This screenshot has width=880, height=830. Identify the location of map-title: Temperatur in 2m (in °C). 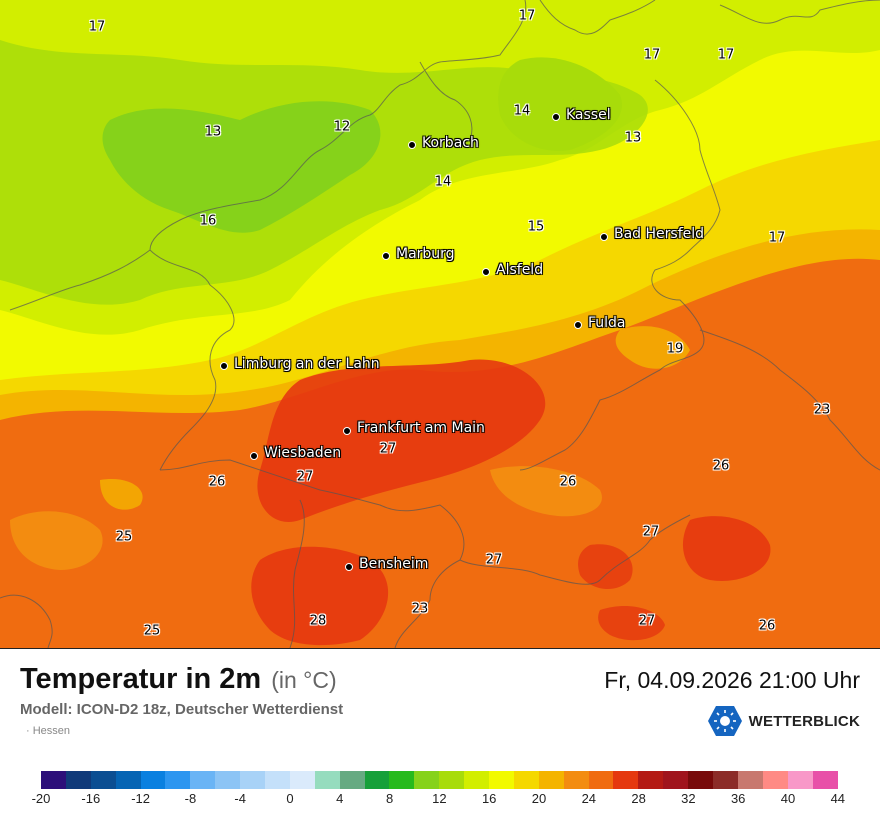
(178, 679).